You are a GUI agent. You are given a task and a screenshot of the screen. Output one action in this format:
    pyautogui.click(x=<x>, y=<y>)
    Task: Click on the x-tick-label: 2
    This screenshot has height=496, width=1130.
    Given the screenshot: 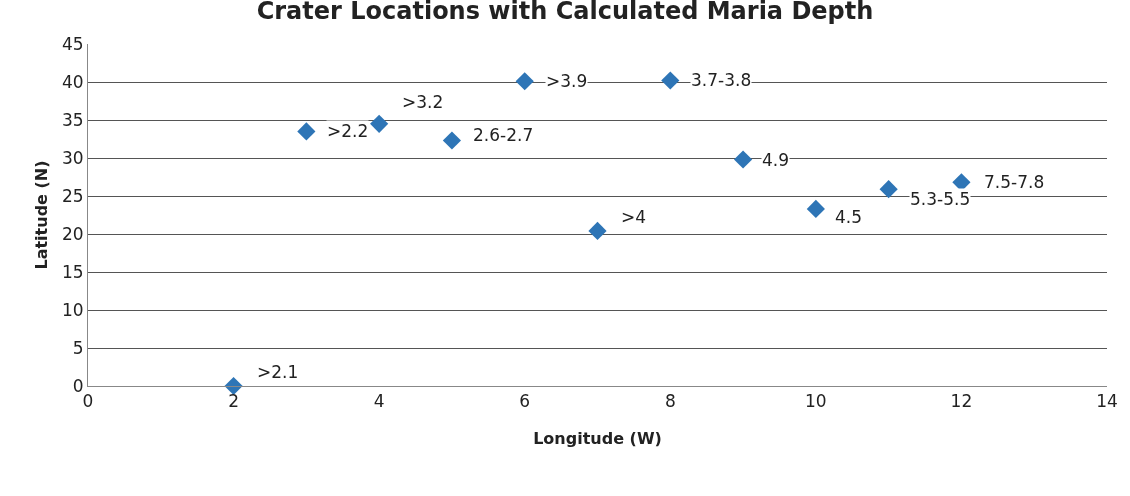 What is the action you would take?
    pyautogui.click(x=233, y=401)
    